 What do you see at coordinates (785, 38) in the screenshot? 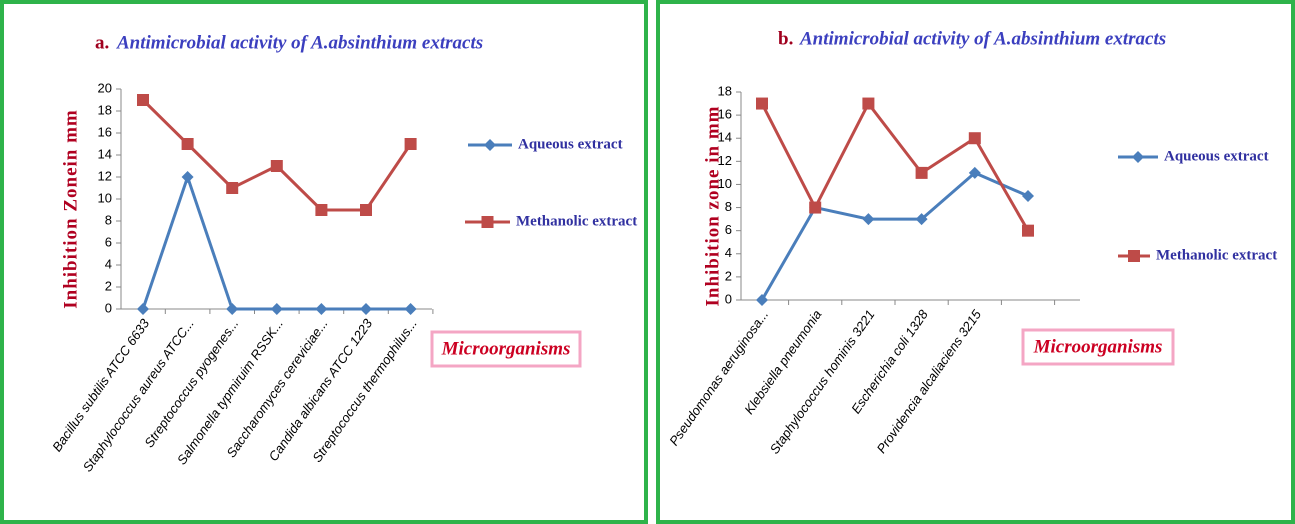
I see `panel-label: b.` at bounding box center [785, 38].